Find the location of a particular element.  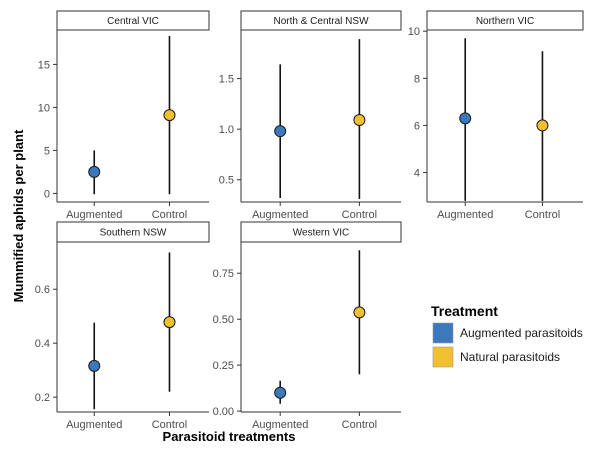

y-tick-label: 0 is located at coordinates (47, 194).